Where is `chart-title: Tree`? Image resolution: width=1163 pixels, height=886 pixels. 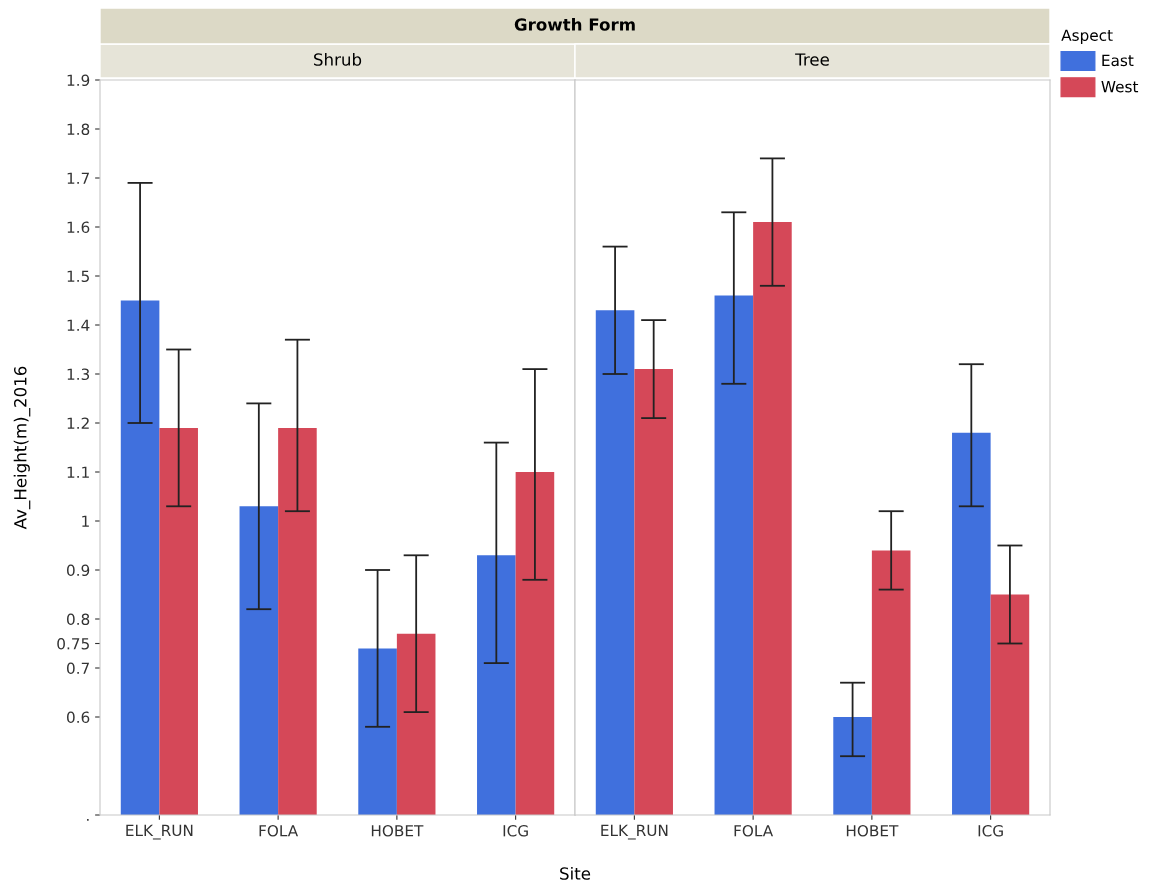 chart-title: Tree is located at coordinates (812, 59).